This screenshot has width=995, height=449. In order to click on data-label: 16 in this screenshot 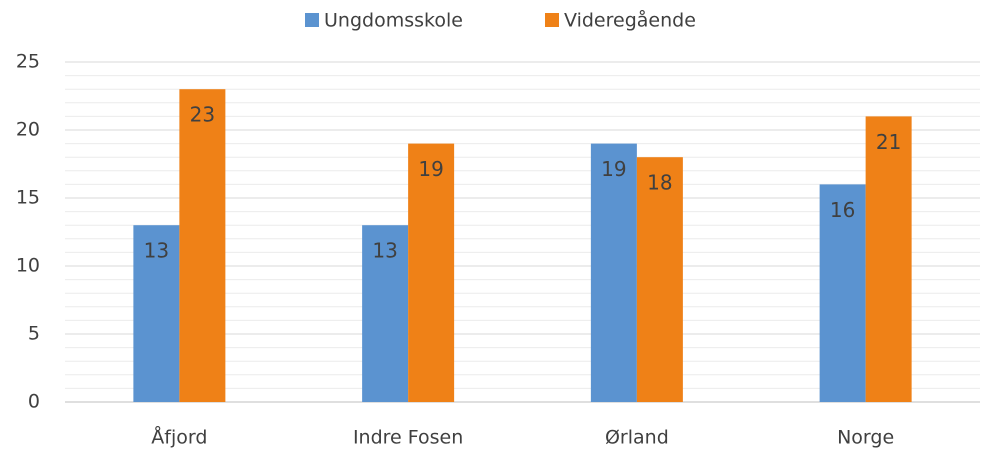, I will do `click(842, 210)`.